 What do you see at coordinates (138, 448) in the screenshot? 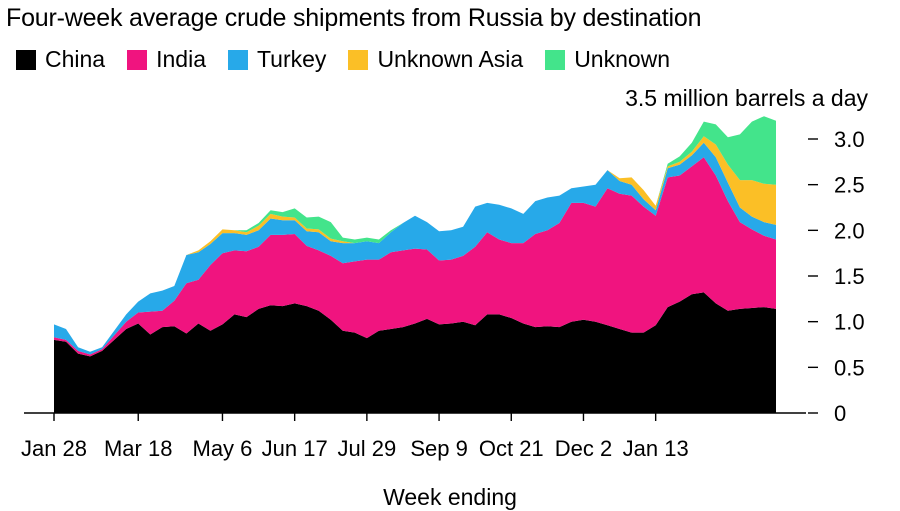
I see `x-tick-label: Mar 18` at bounding box center [138, 448].